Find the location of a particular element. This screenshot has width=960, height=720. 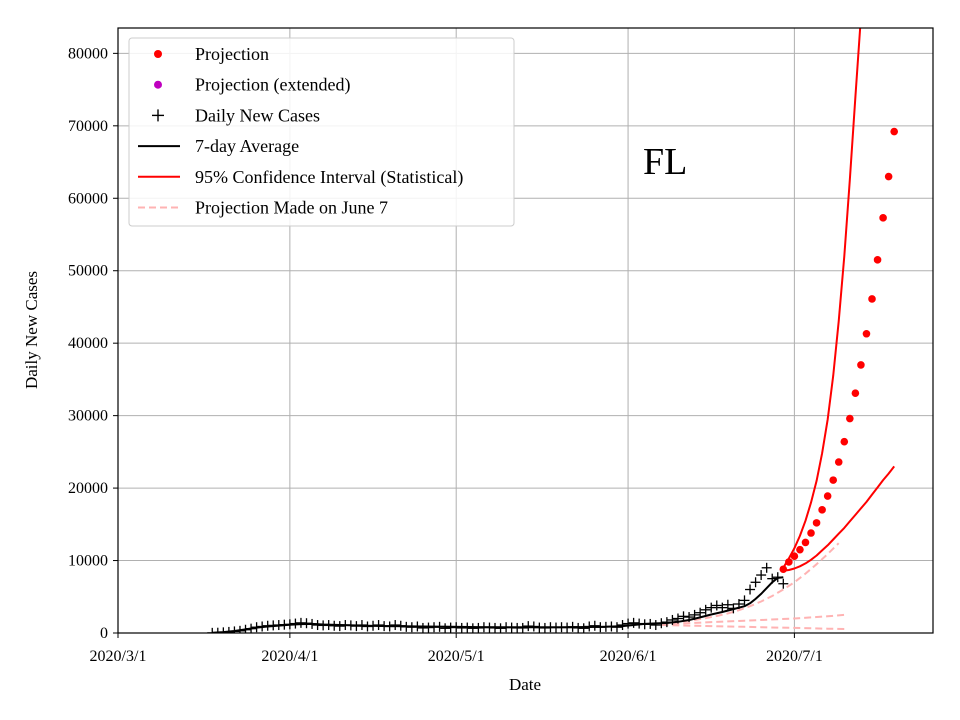

legend-box is located at coordinates (321, 132).